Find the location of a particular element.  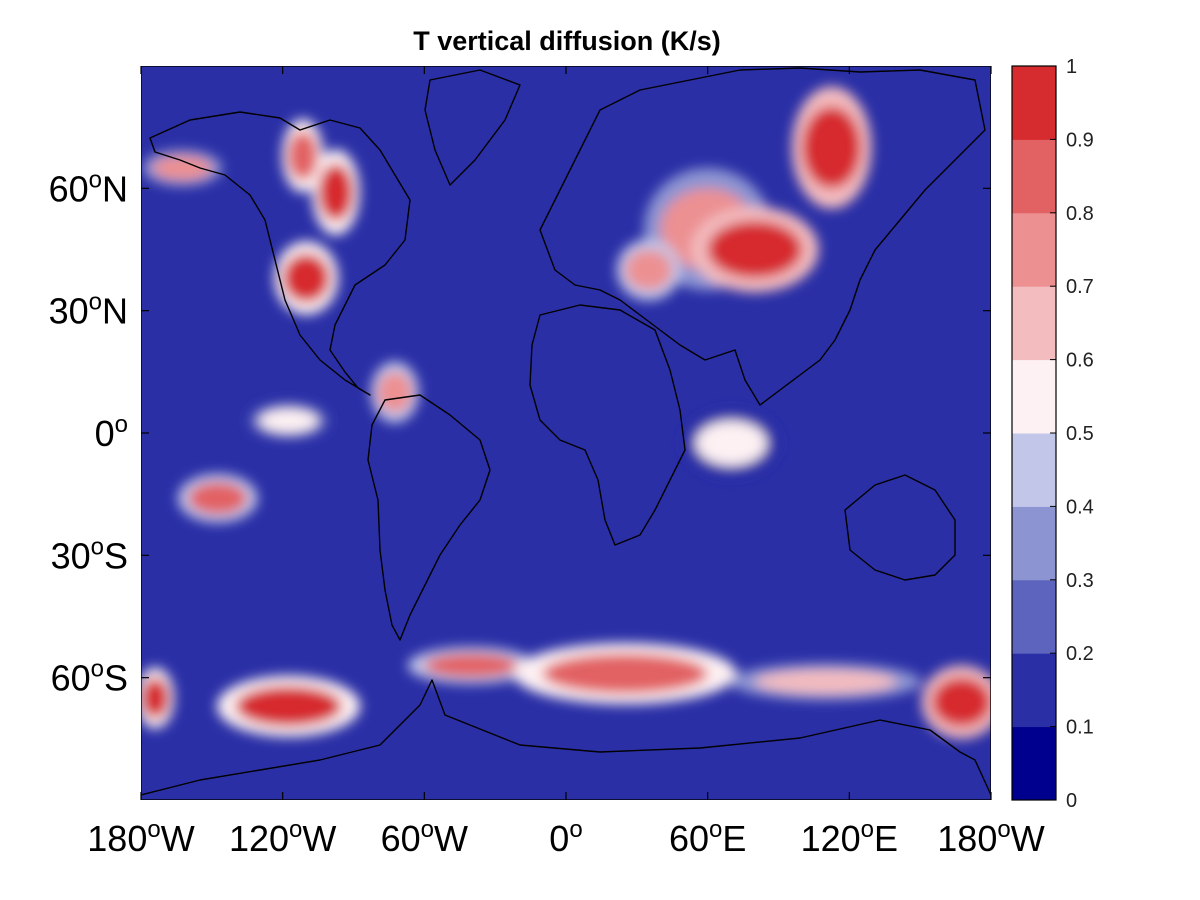

x-tick-label: 0o is located at coordinates (565, 837).